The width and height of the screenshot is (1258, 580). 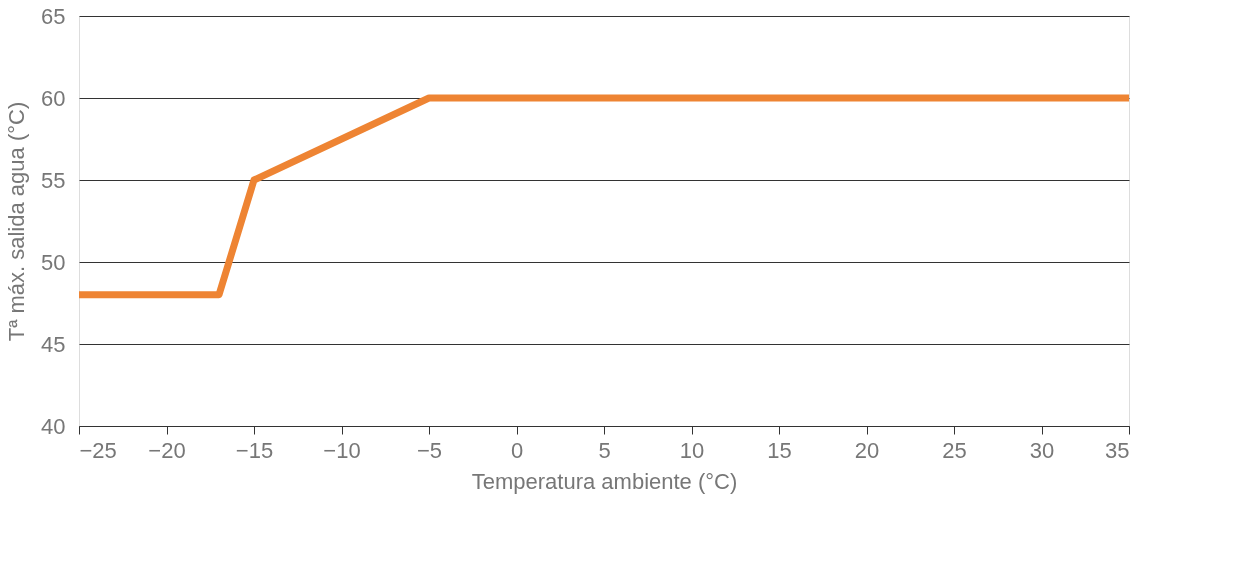 What do you see at coordinates (167, 450) in the screenshot?
I see `x-tick-label: −20` at bounding box center [167, 450].